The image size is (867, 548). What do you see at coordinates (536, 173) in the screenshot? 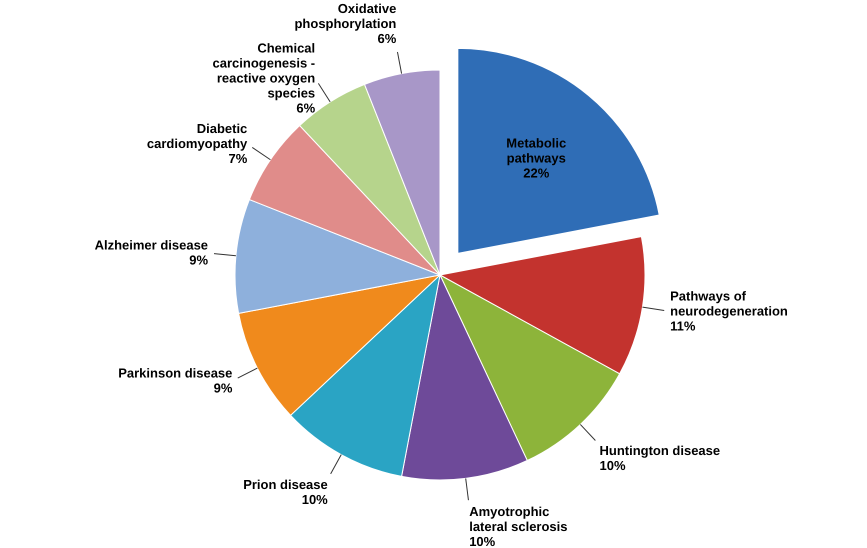
I see `data-label: 22%` at bounding box center [536, 173].